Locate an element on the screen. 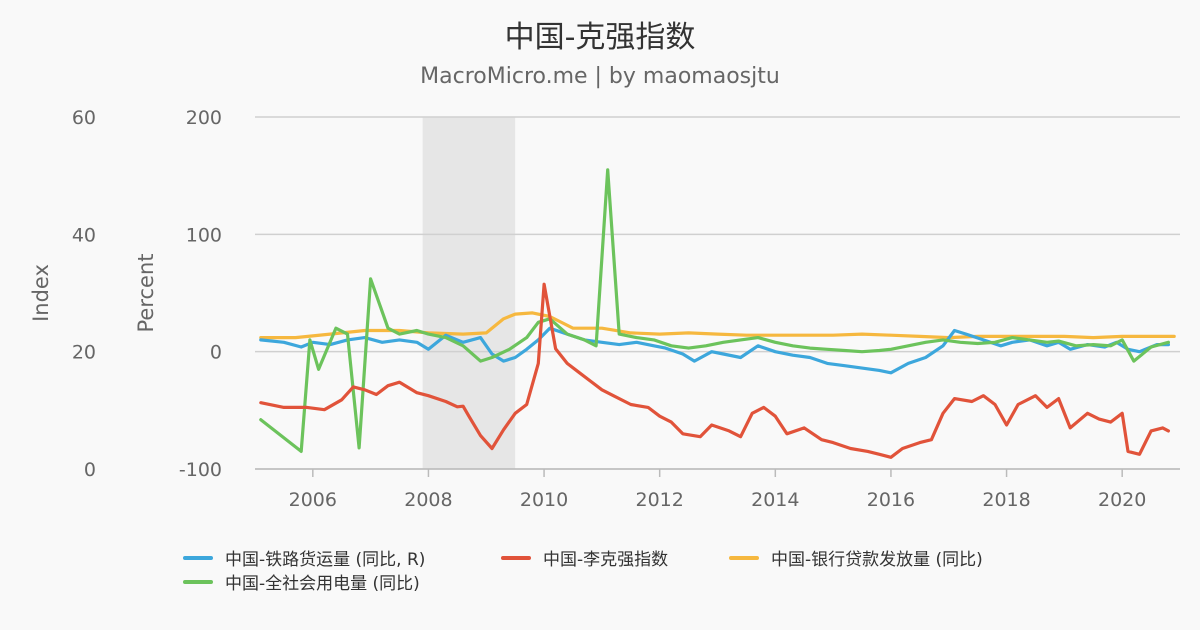  left-axis-tick-label: 0 is located at coordinates (90, 470).